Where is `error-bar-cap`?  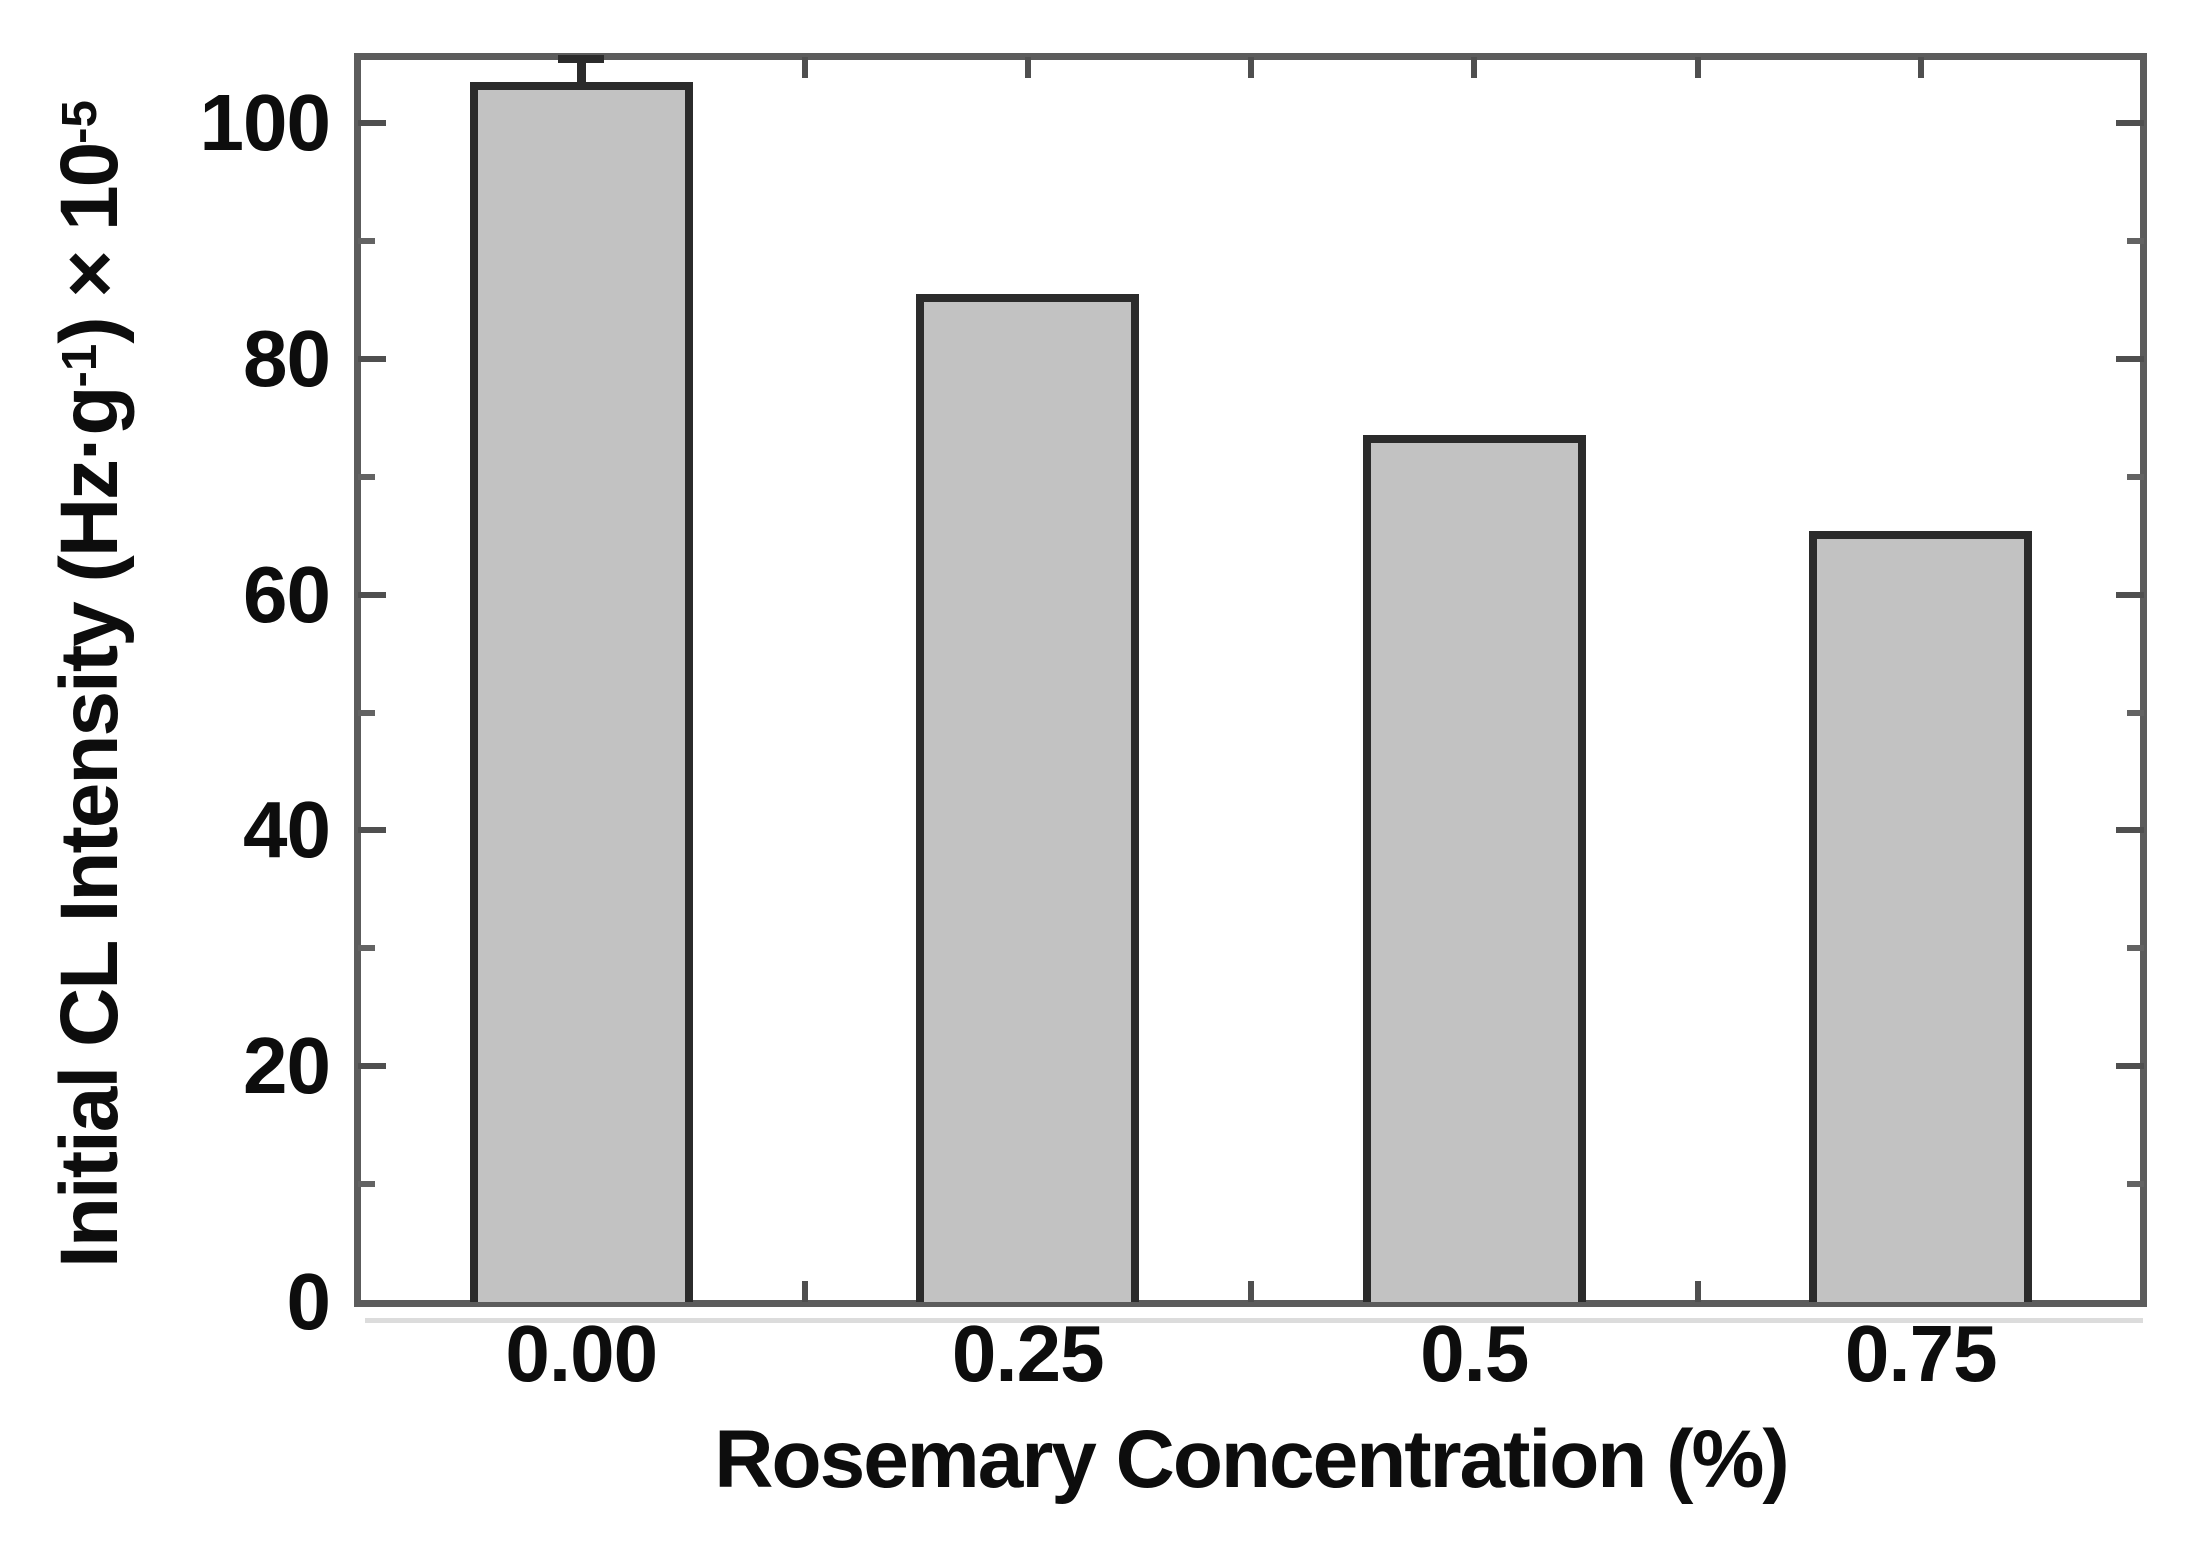 error-bar-cap is located at coordinates (581, 59).